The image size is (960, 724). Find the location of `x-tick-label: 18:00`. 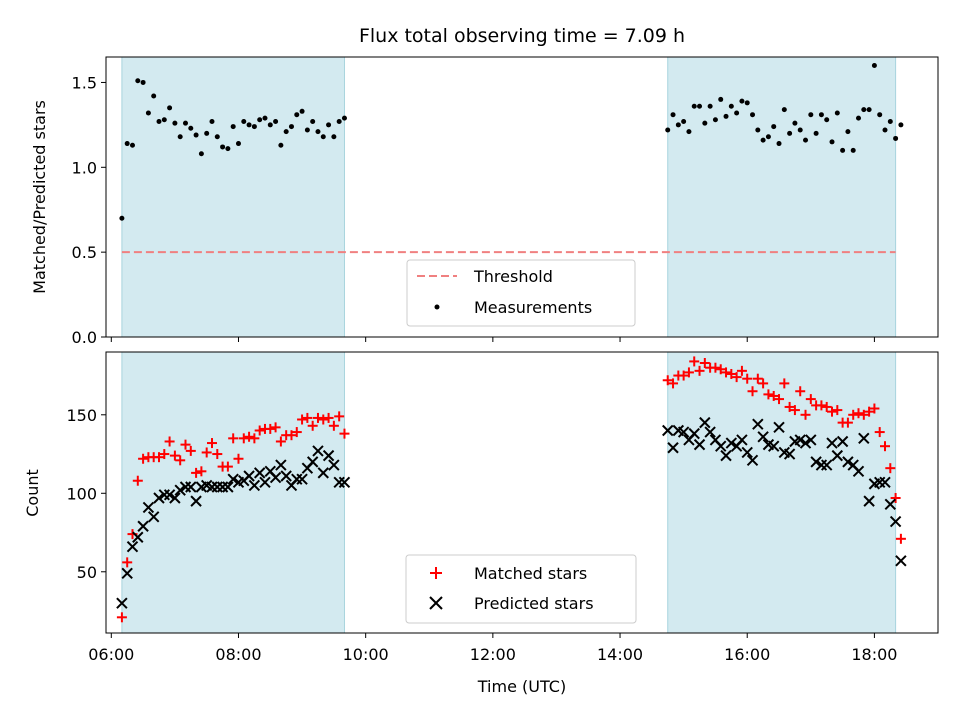

x-tick-label: 18:00 is located at coordinates (874, 654).